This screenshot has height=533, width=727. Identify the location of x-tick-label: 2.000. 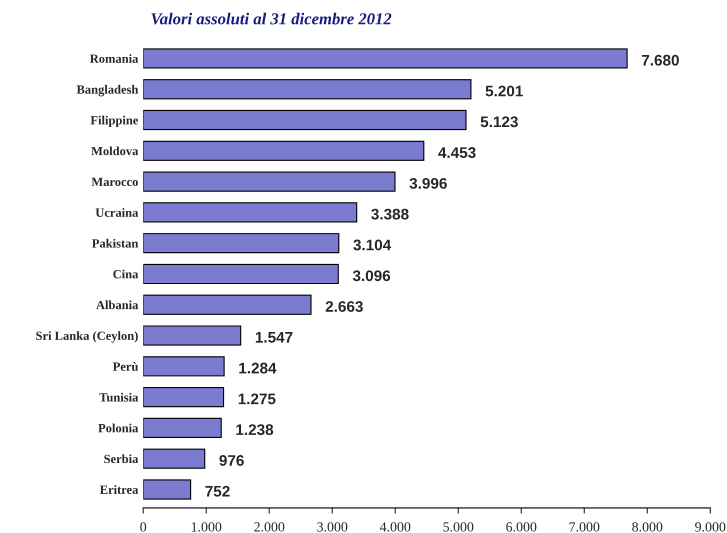
(269, 527).